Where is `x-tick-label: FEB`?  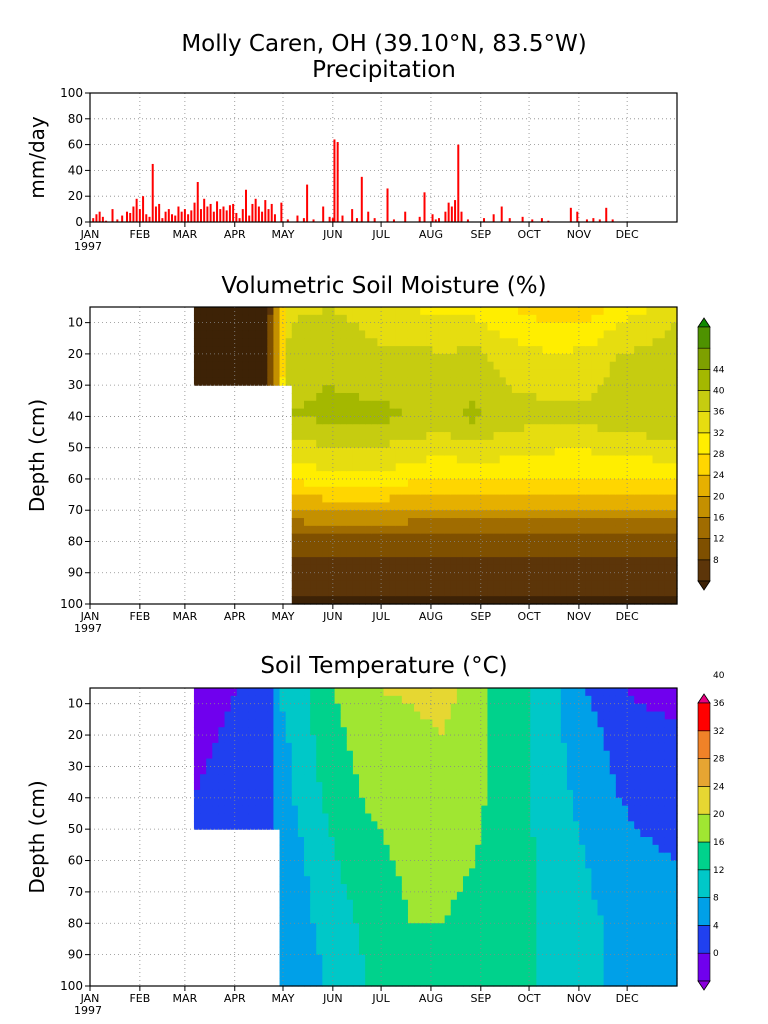 x-tick-label: FEB is located at coordinates (139, 616).